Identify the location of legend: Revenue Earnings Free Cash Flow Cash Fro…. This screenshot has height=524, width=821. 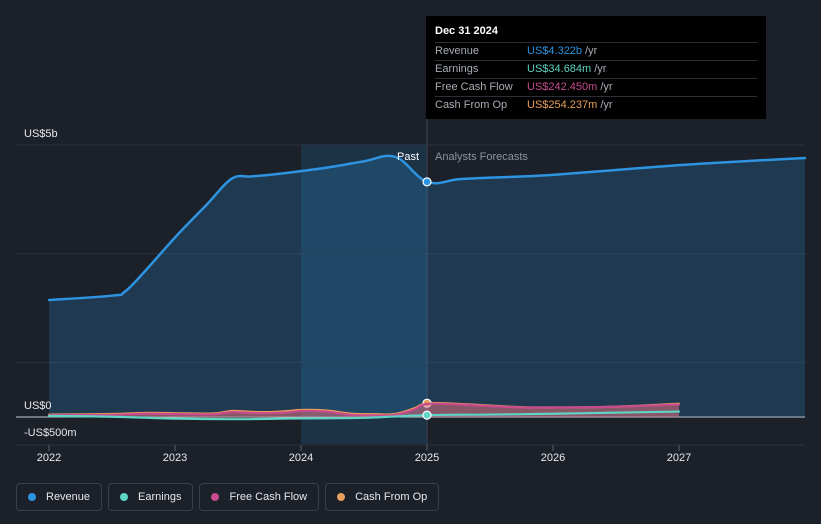
(228, 497).